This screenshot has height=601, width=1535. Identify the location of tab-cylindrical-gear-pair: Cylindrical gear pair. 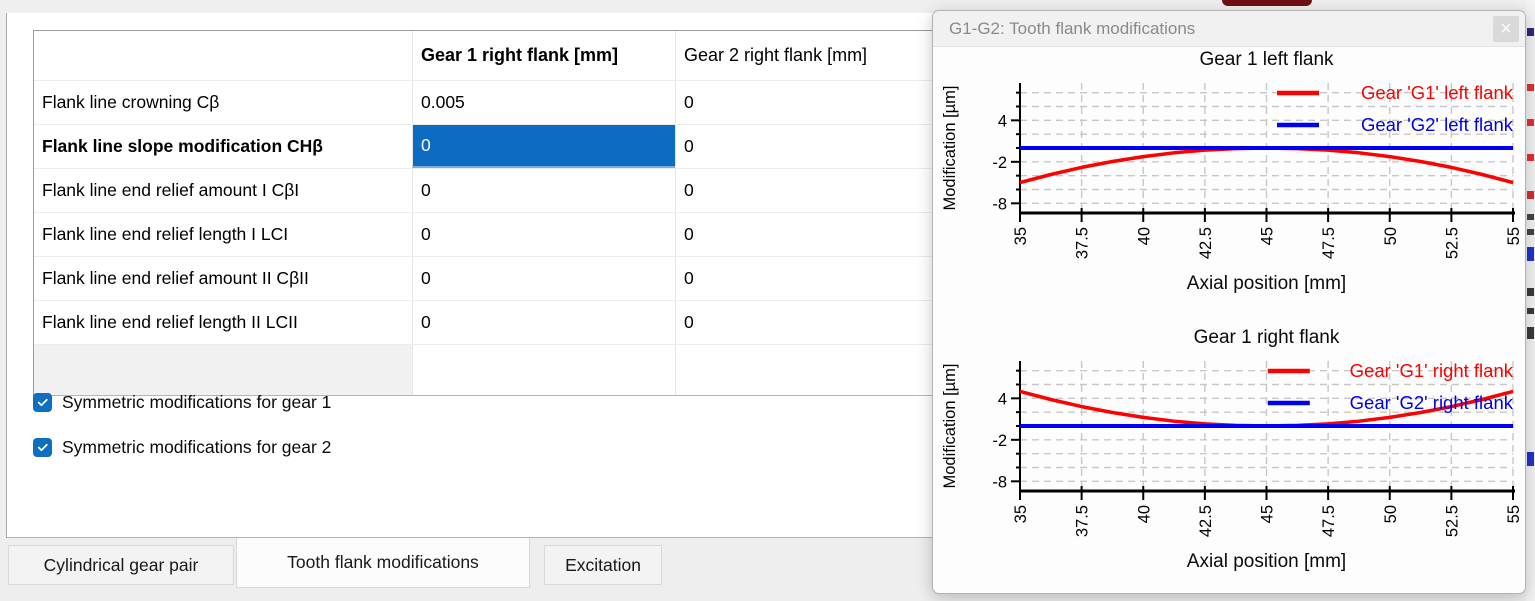
(121, 565).